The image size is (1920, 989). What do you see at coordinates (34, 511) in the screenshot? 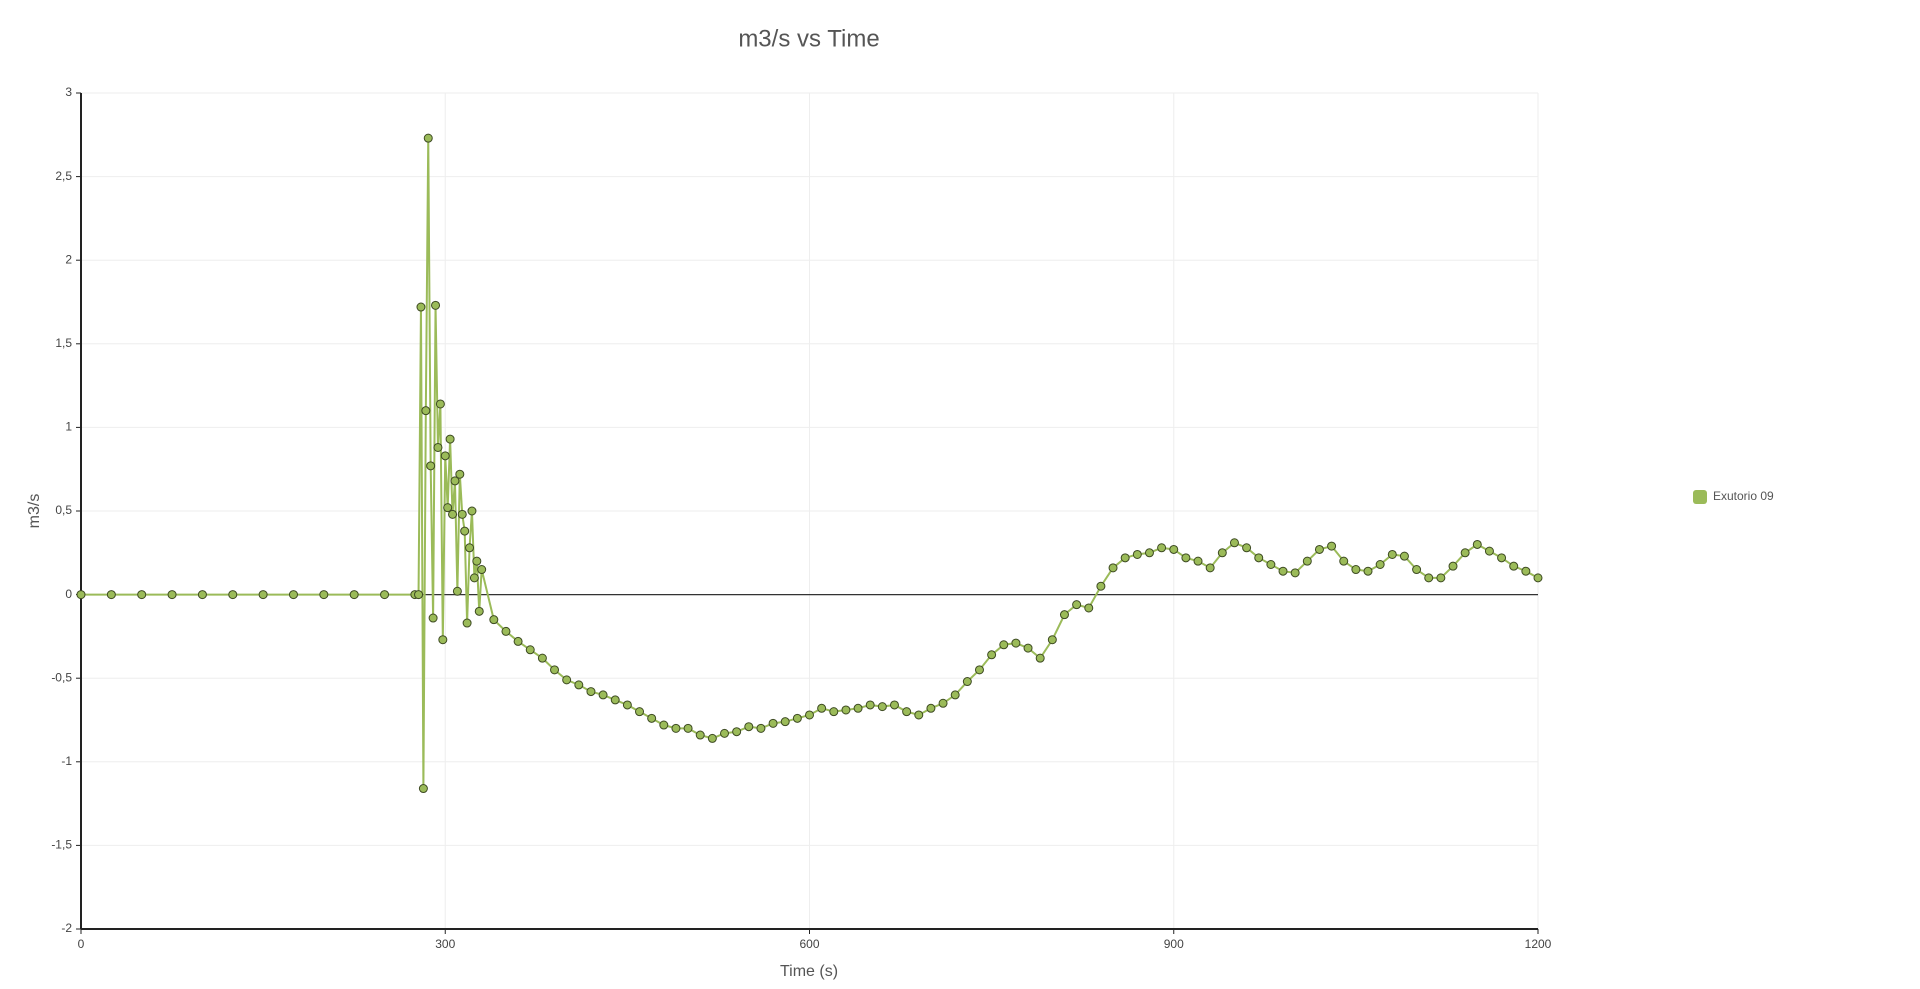
I see `y-axis-label: m3/s` at bounding box center [34, 511].